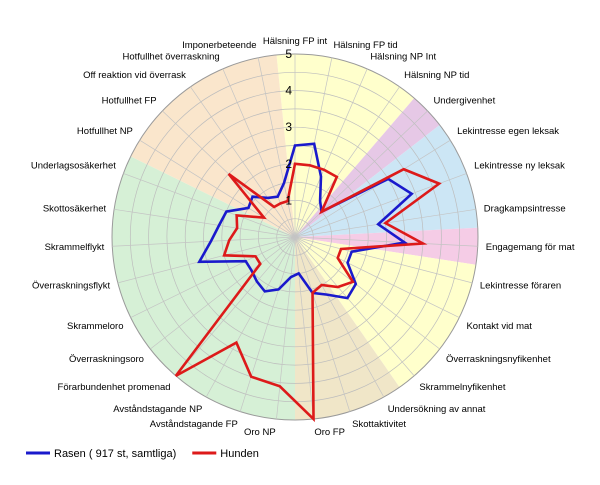 This screenshot has width=600, height=485. Describe the element at coordinates (498, 359) in the screenshot. I see `axis-label: Överraskningsnyfikenhet` at that location.